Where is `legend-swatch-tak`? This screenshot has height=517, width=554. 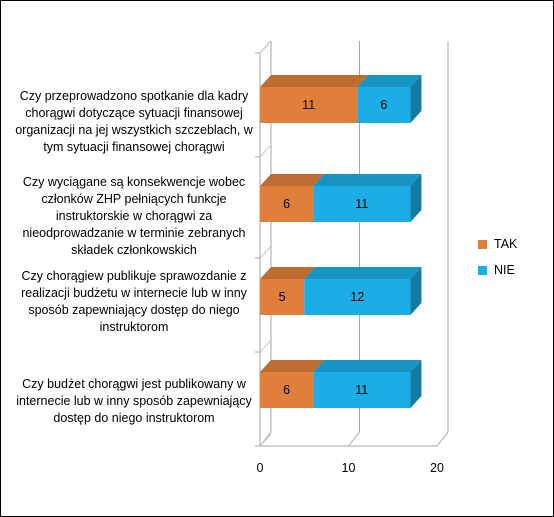
legend-swatch-tak is located at coordinates (482, 244).